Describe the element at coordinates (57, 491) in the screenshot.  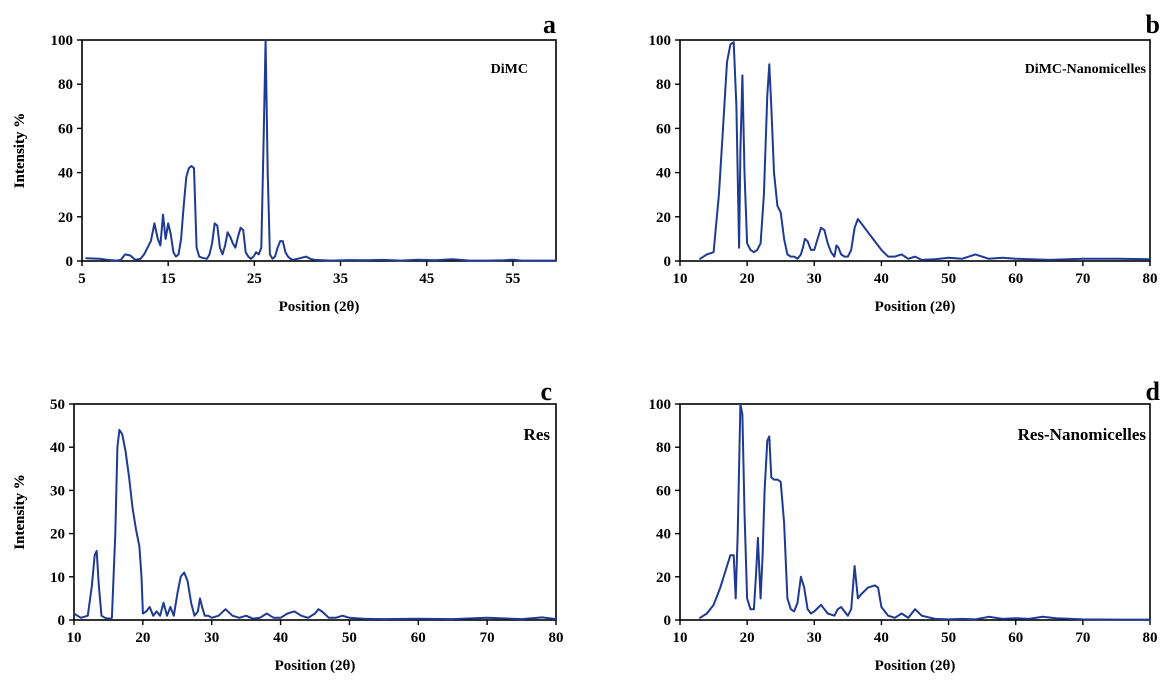
I see `y-tick-label: 30` at that location.